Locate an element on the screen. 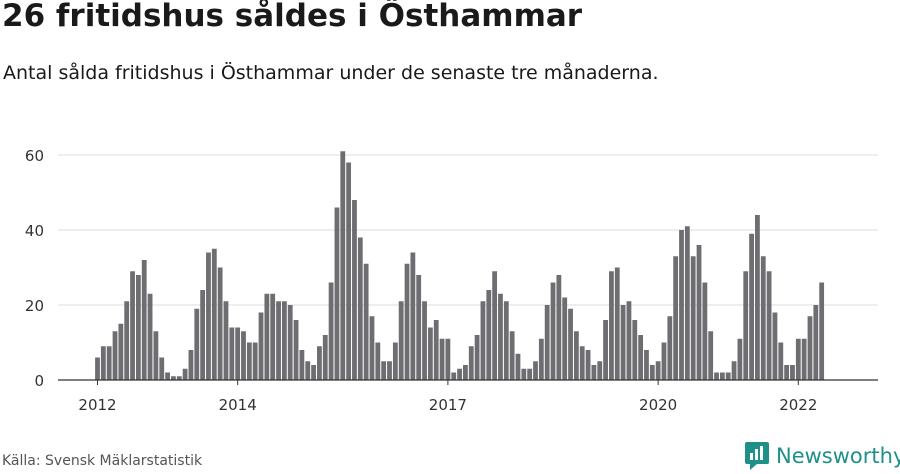 The image size is (900, 474). y-tick-label: 40 is located at coordinates (34, 231).